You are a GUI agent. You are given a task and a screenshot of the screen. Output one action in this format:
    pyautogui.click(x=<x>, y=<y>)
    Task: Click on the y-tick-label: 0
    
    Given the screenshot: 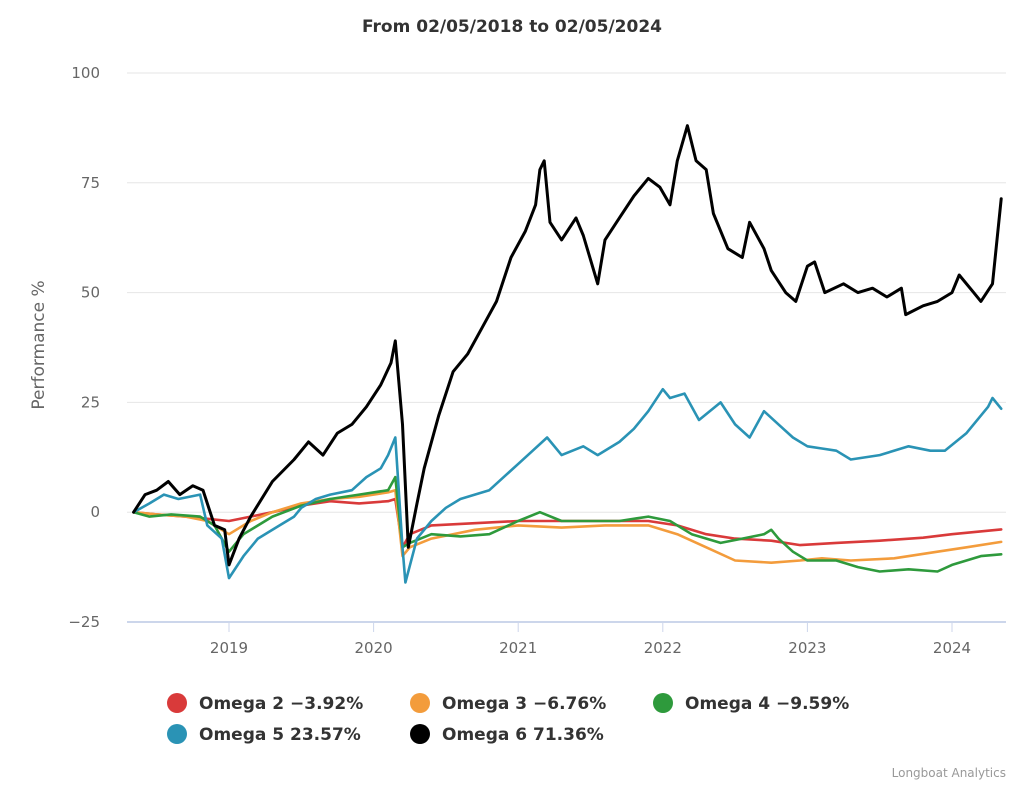 What is the action you would take?
    pyautogui.click(x=95, y=512)
    